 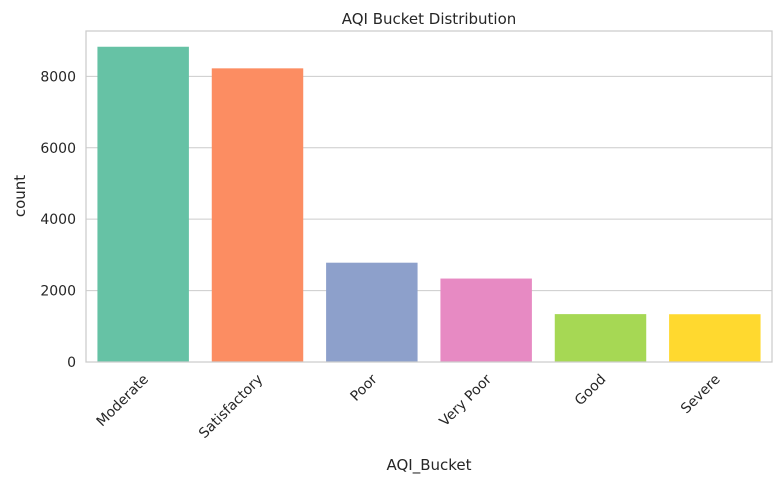 I want to click on x-tick-label: Very Poor, so click(x=466, y=400).